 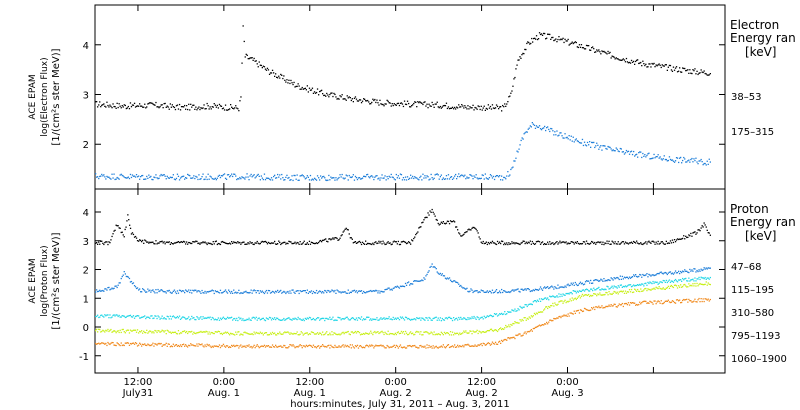 I want to click on proton-series-47–68, so click(x=403, y=227).